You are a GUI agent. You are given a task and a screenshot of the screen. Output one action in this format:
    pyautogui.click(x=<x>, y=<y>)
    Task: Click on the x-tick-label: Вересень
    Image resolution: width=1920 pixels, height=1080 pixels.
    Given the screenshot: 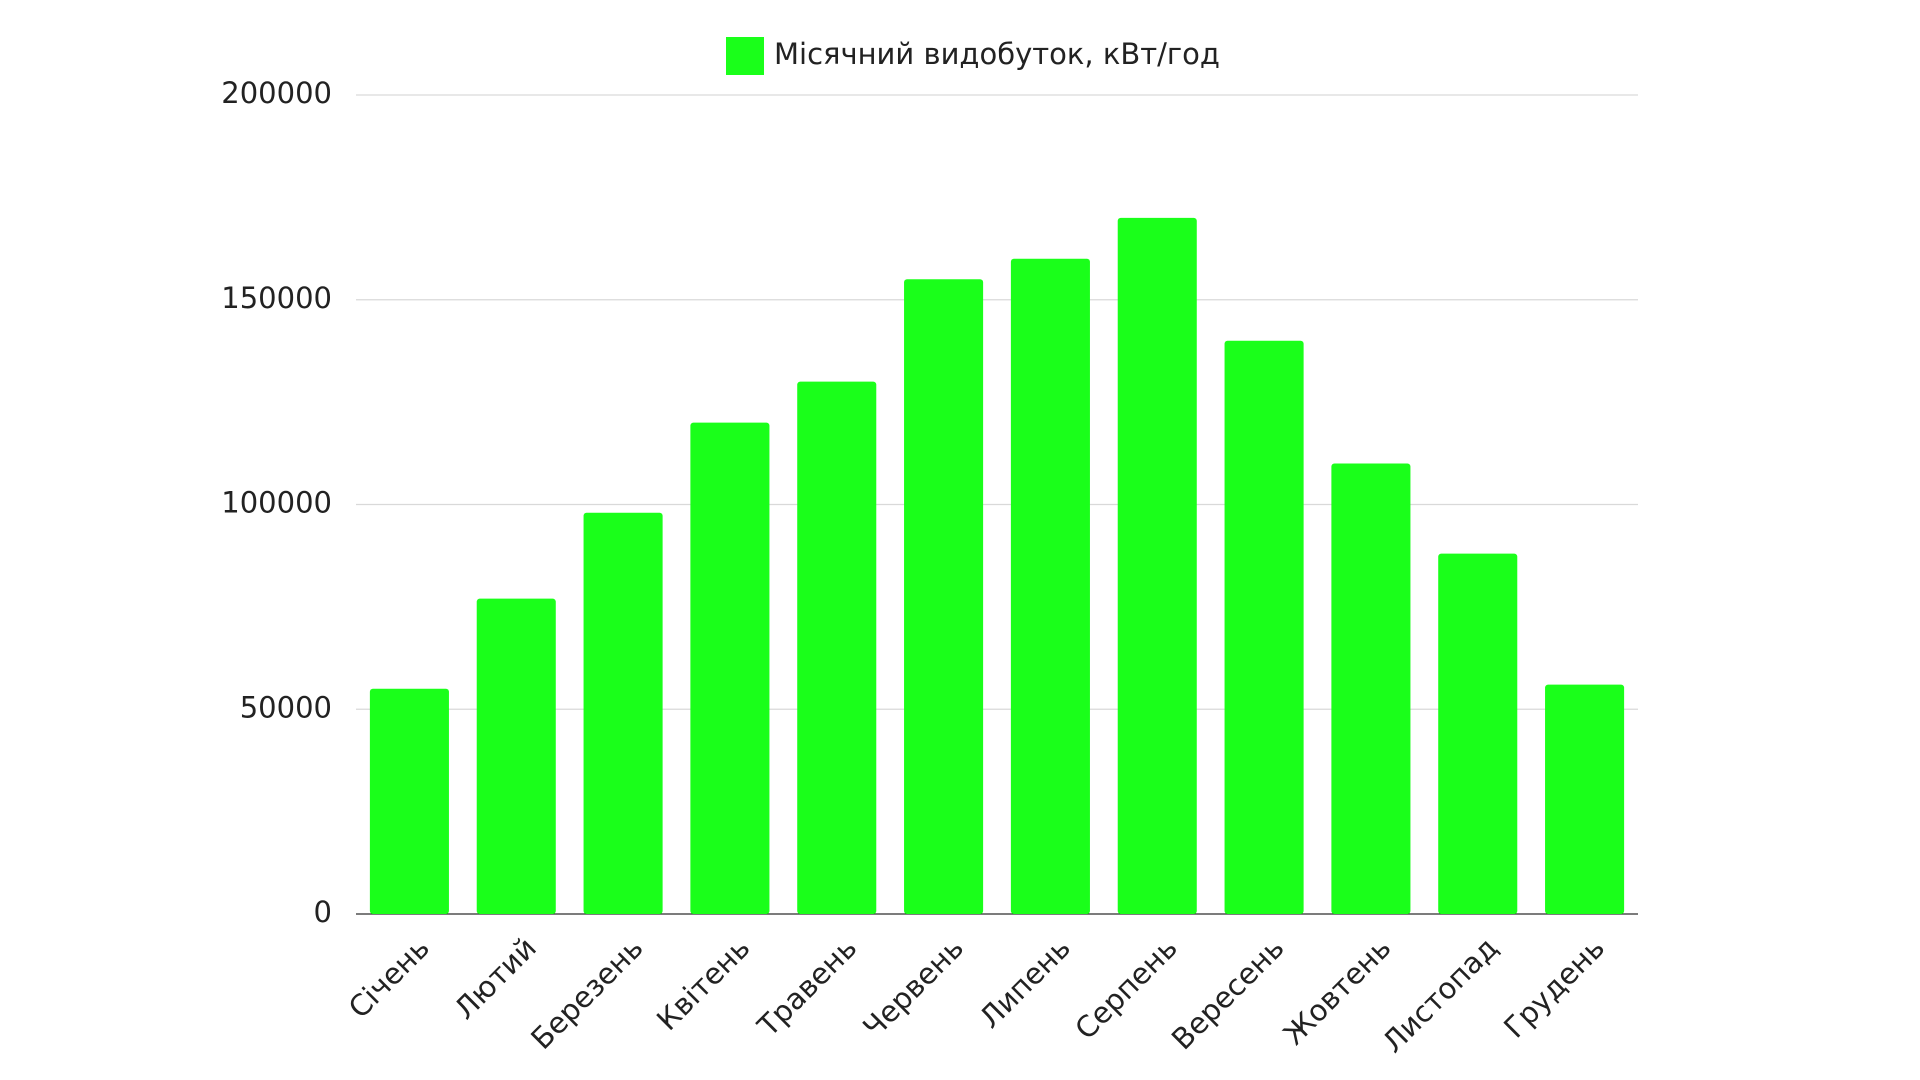 What is the action you would take?
    pyautogui.click(x=1228, y=994)
    